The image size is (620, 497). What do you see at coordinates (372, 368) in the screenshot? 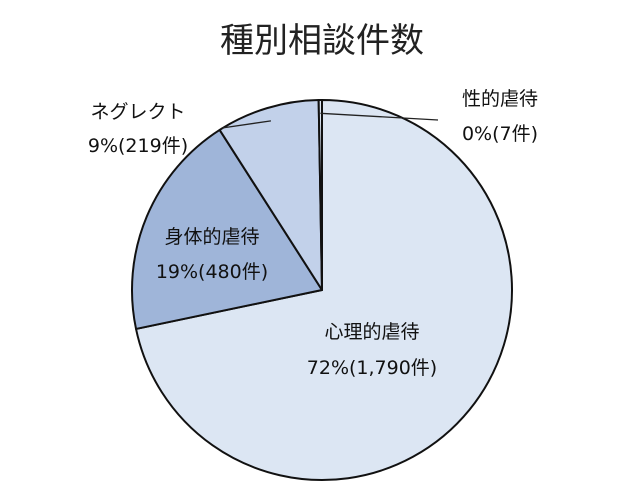
I see `slice-label-value-psychological: 72%(1,790件)` at bounding box center [372, 368].